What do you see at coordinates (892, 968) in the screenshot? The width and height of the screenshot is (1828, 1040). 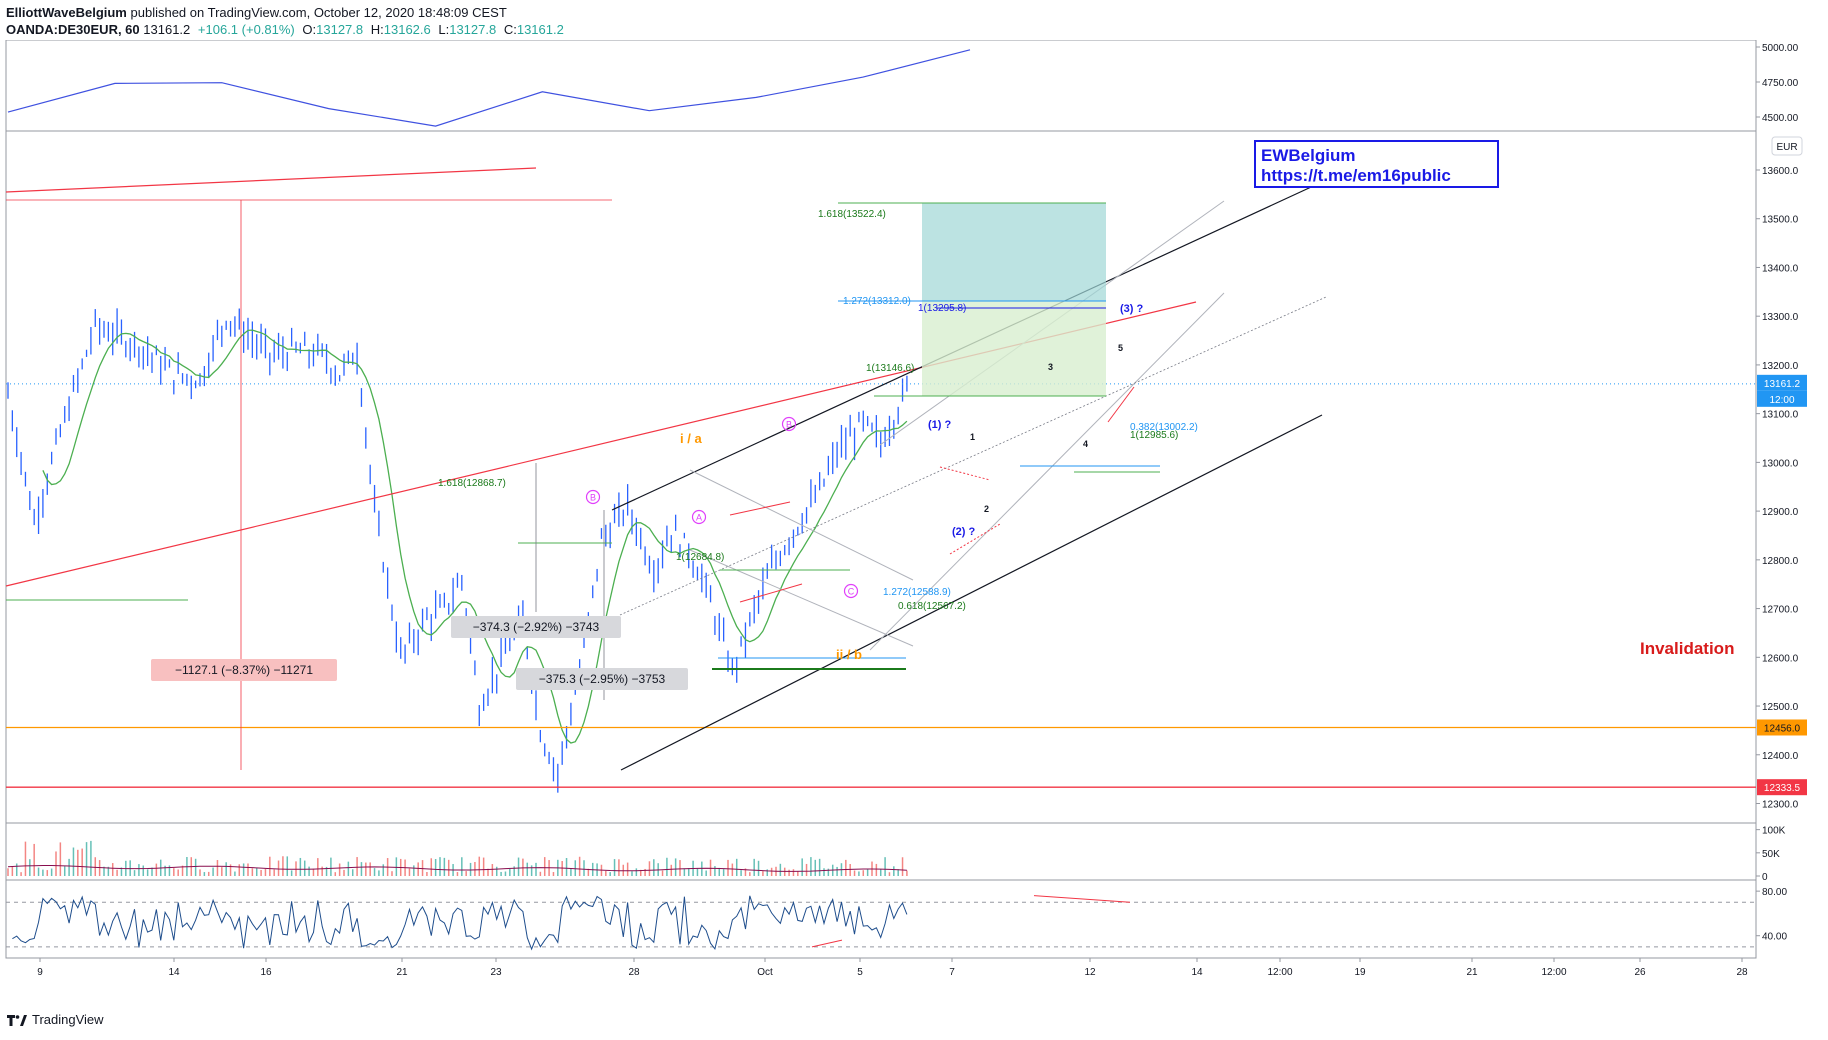 I see `time-axis: 9 14 16 21 23 28 Oct 5 7 12 14 12:00 19 21 12:00 26 28` at bounding box center [892, 968].